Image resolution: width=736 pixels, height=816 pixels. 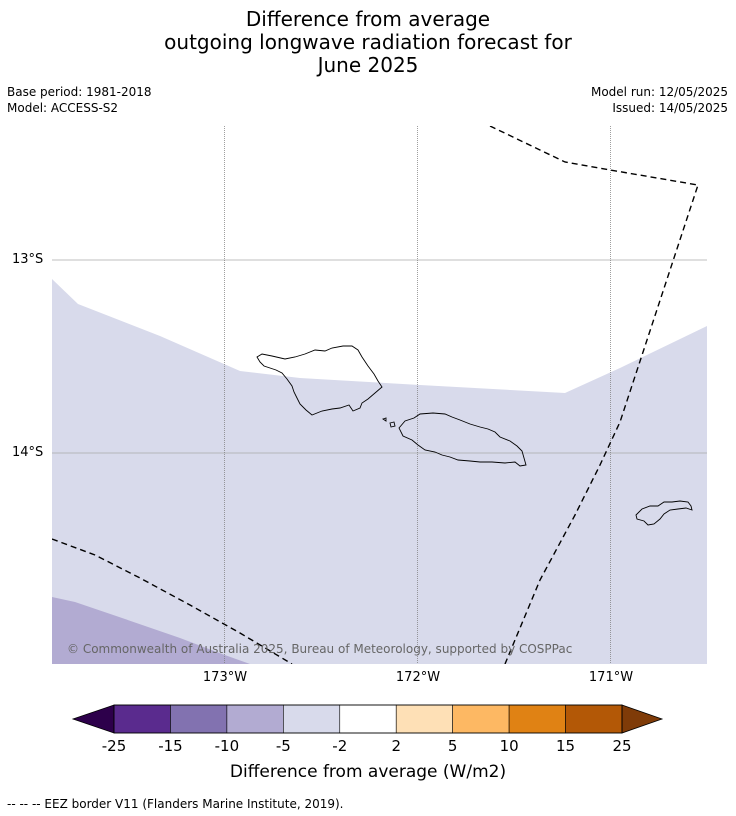 I want to click on lon-label-173w: 173°W, so click(x=225, y=677).